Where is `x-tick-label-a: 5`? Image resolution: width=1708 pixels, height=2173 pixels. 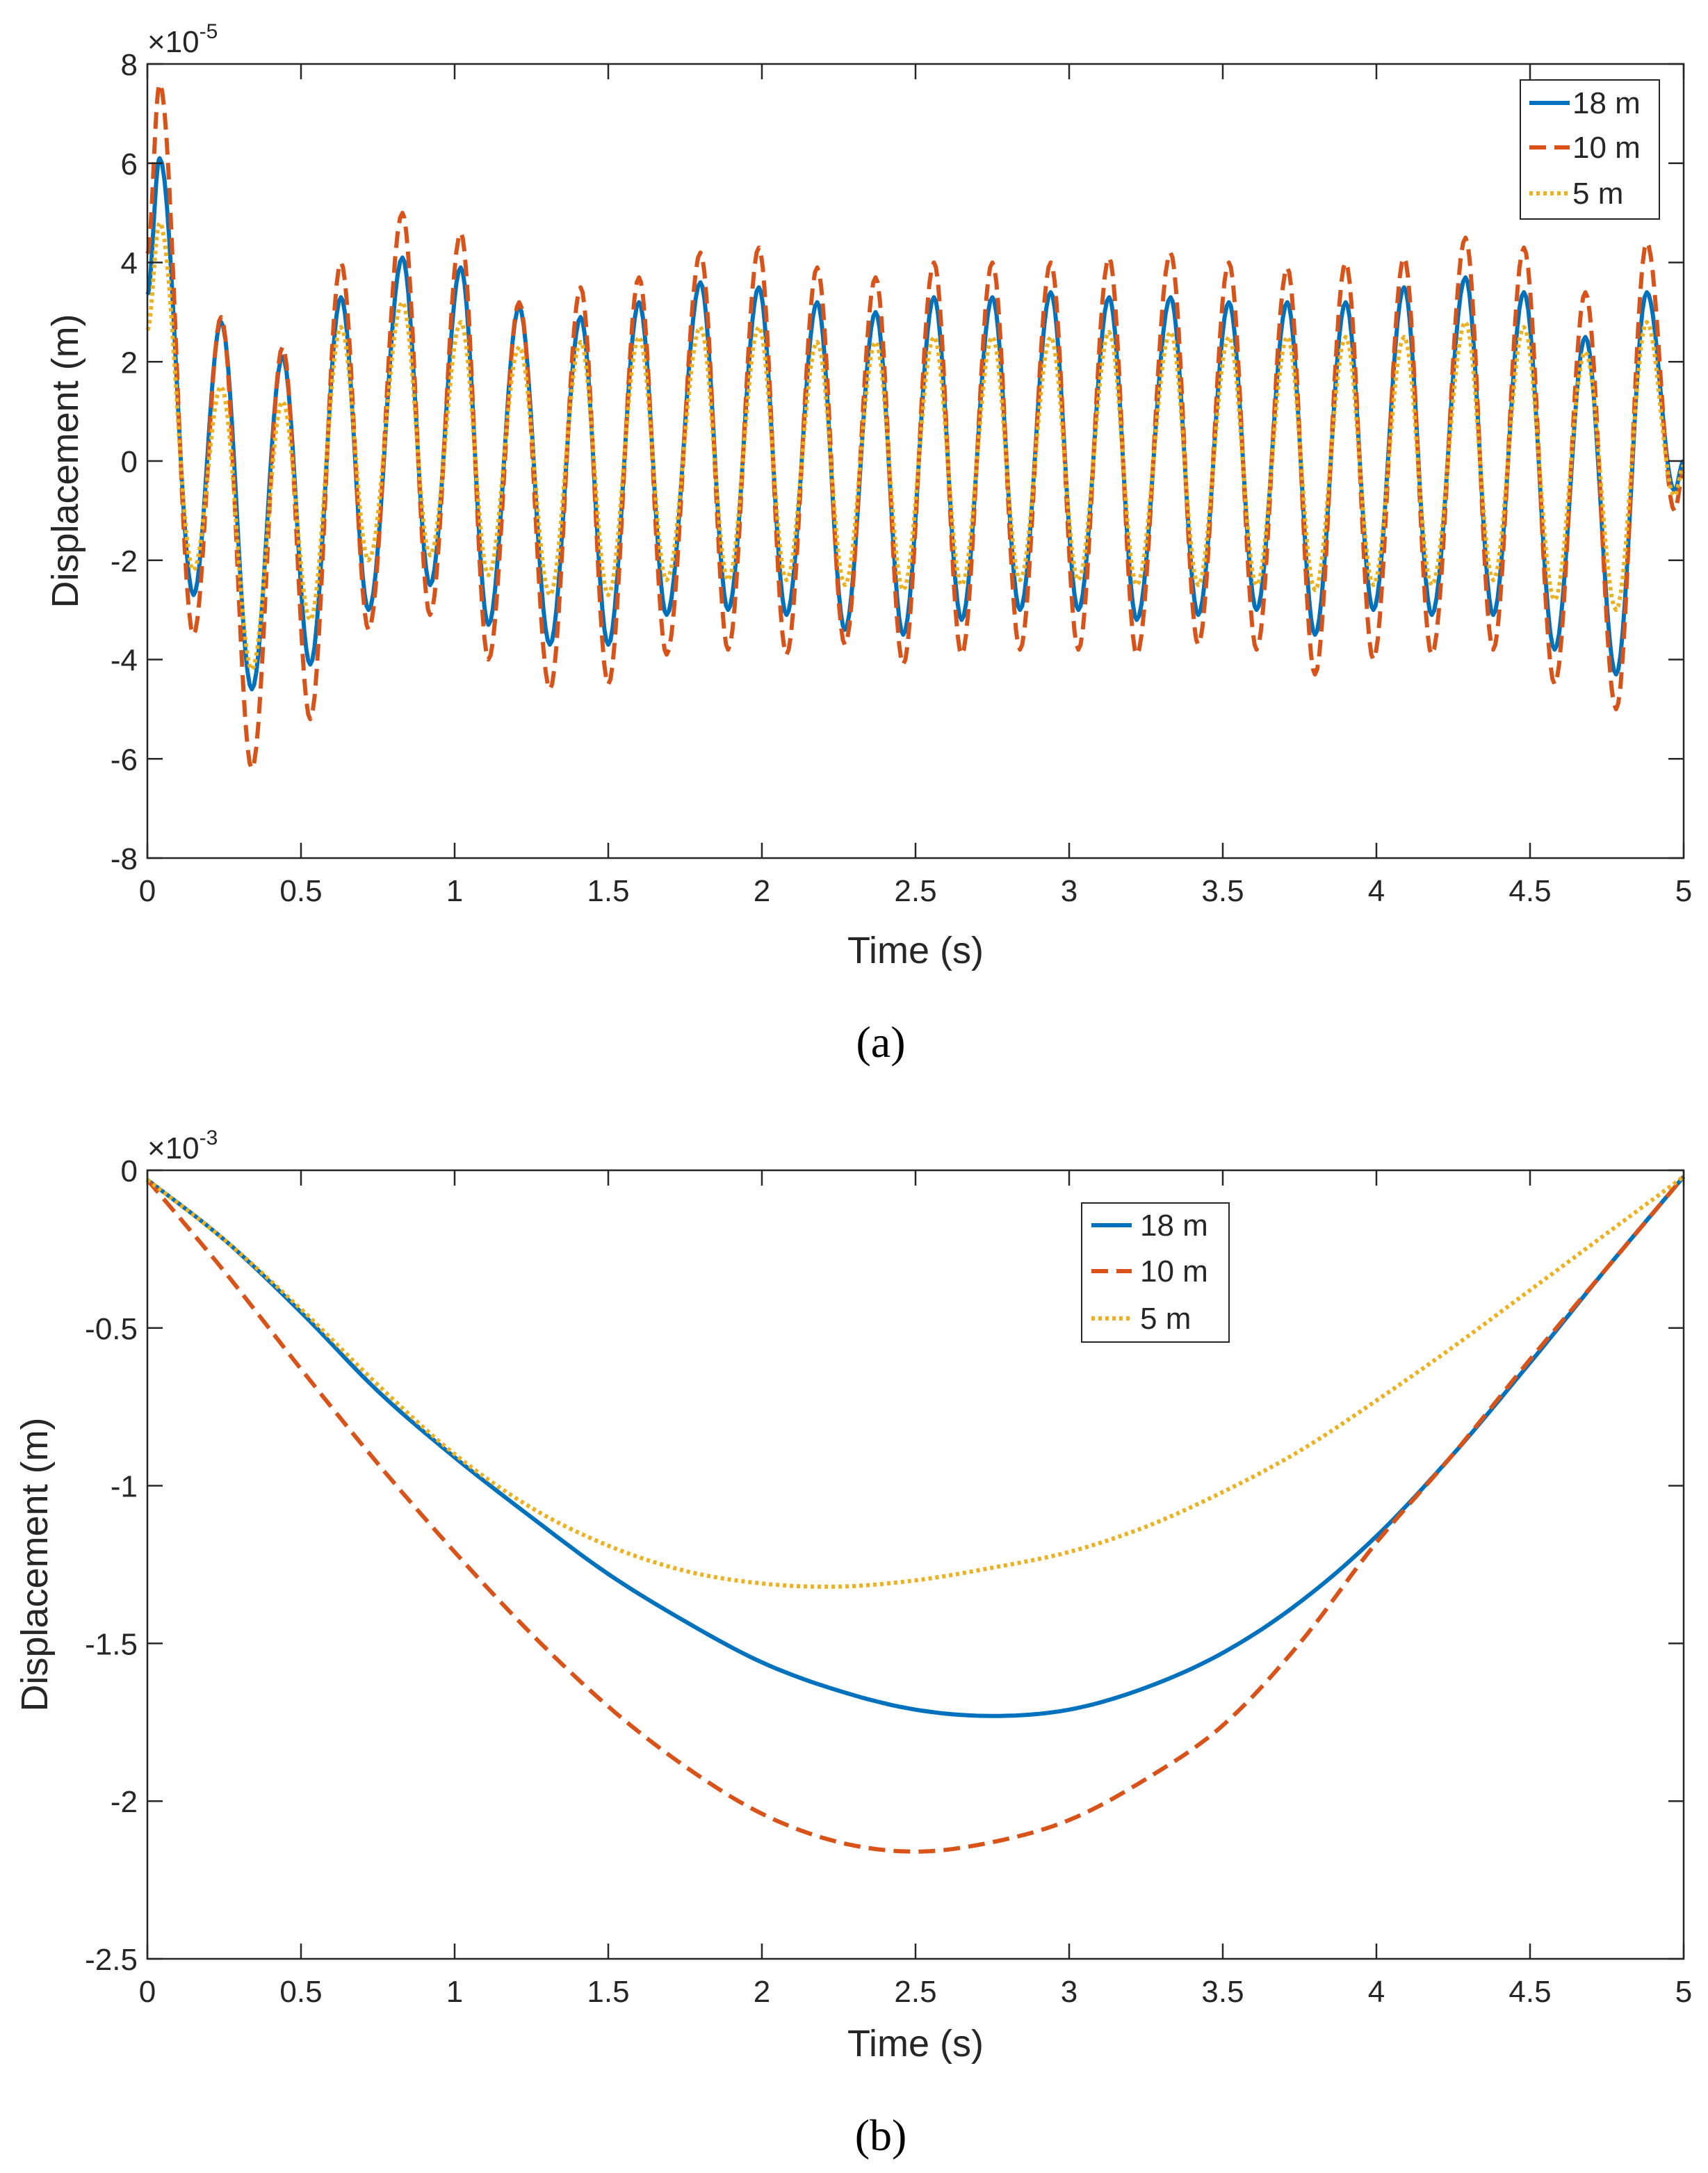
x-tick-label-a: 5 is located at coordinates (1684, 891).